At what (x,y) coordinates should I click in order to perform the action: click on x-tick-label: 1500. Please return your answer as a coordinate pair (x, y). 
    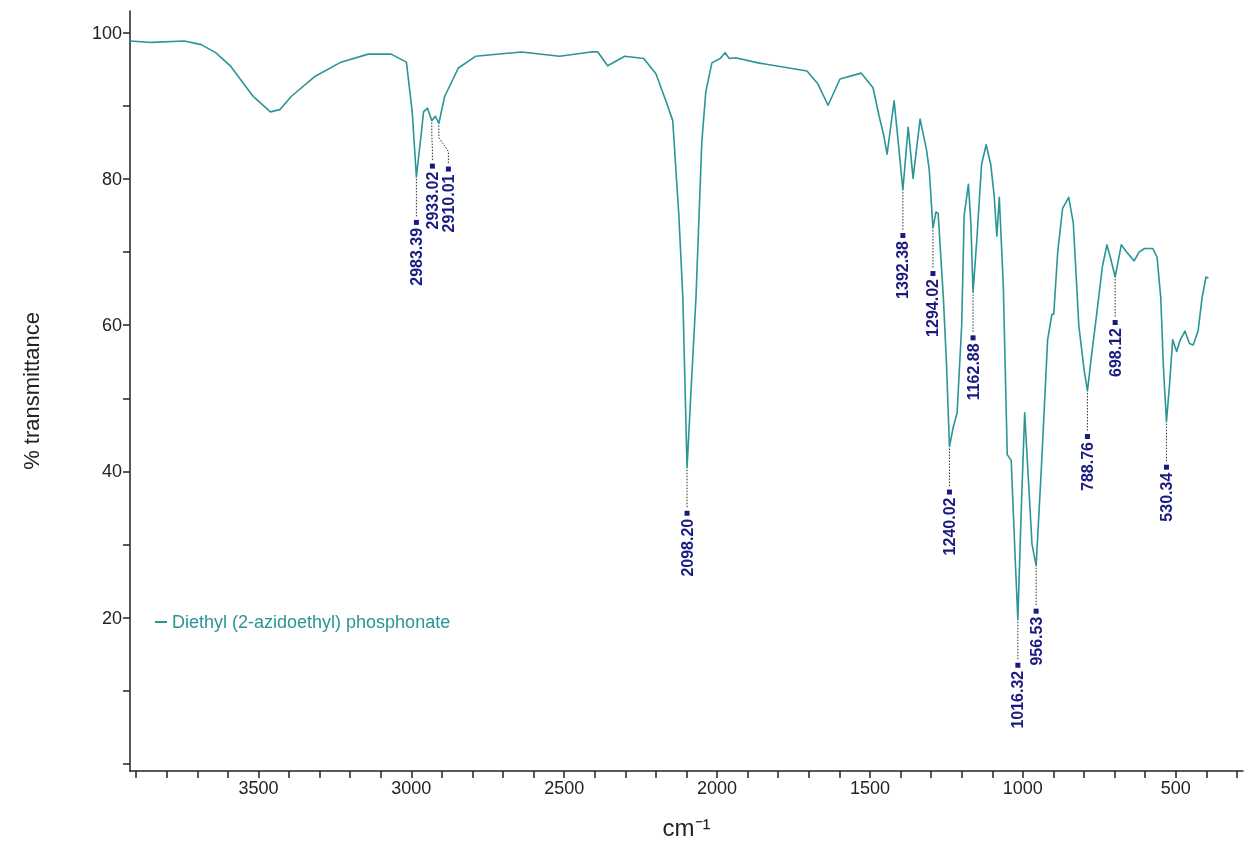
    Looking at the image, I should click on (869, 788).